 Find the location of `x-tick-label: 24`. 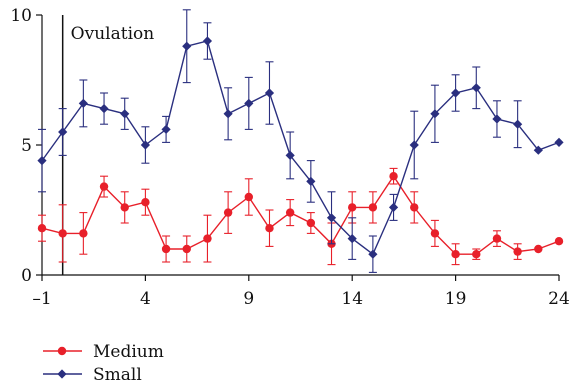

x-tick-label: 24 is located at coordinates (559, 299).